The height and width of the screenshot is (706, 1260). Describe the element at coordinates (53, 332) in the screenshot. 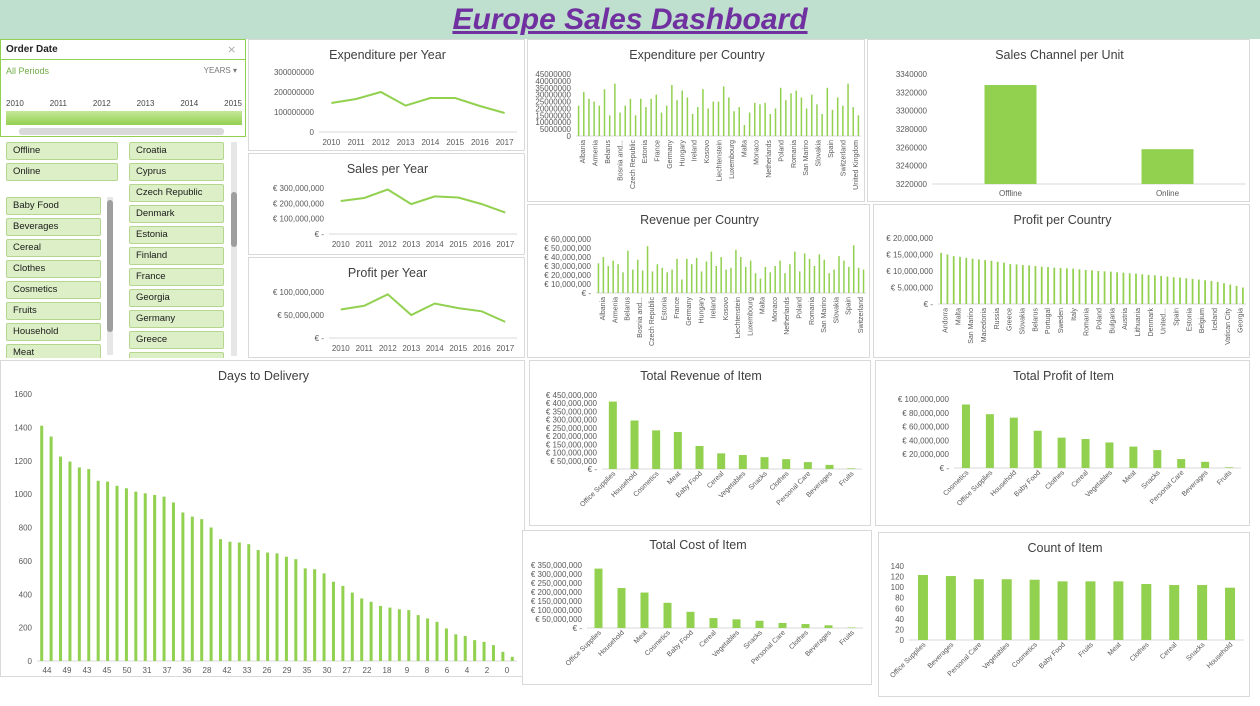

I see `slicer-item-household: Household` at that location.